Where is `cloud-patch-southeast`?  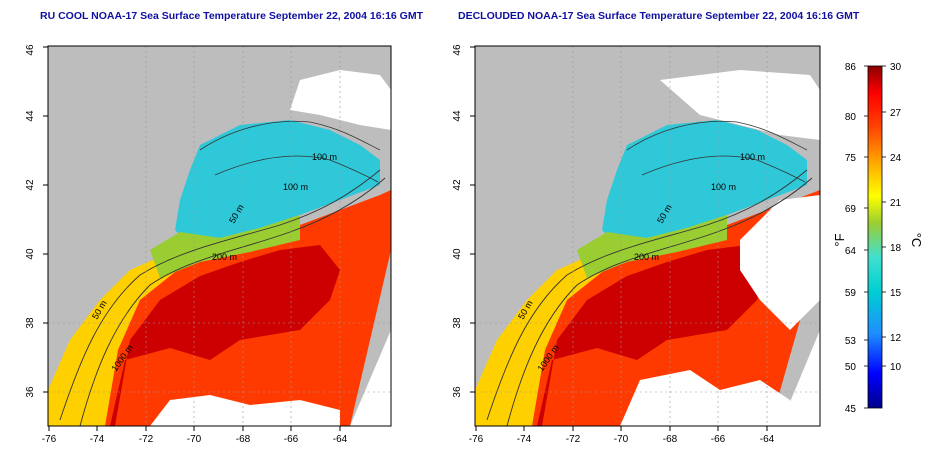 cloud-patch-southeast is located at coordinates (800, 378).